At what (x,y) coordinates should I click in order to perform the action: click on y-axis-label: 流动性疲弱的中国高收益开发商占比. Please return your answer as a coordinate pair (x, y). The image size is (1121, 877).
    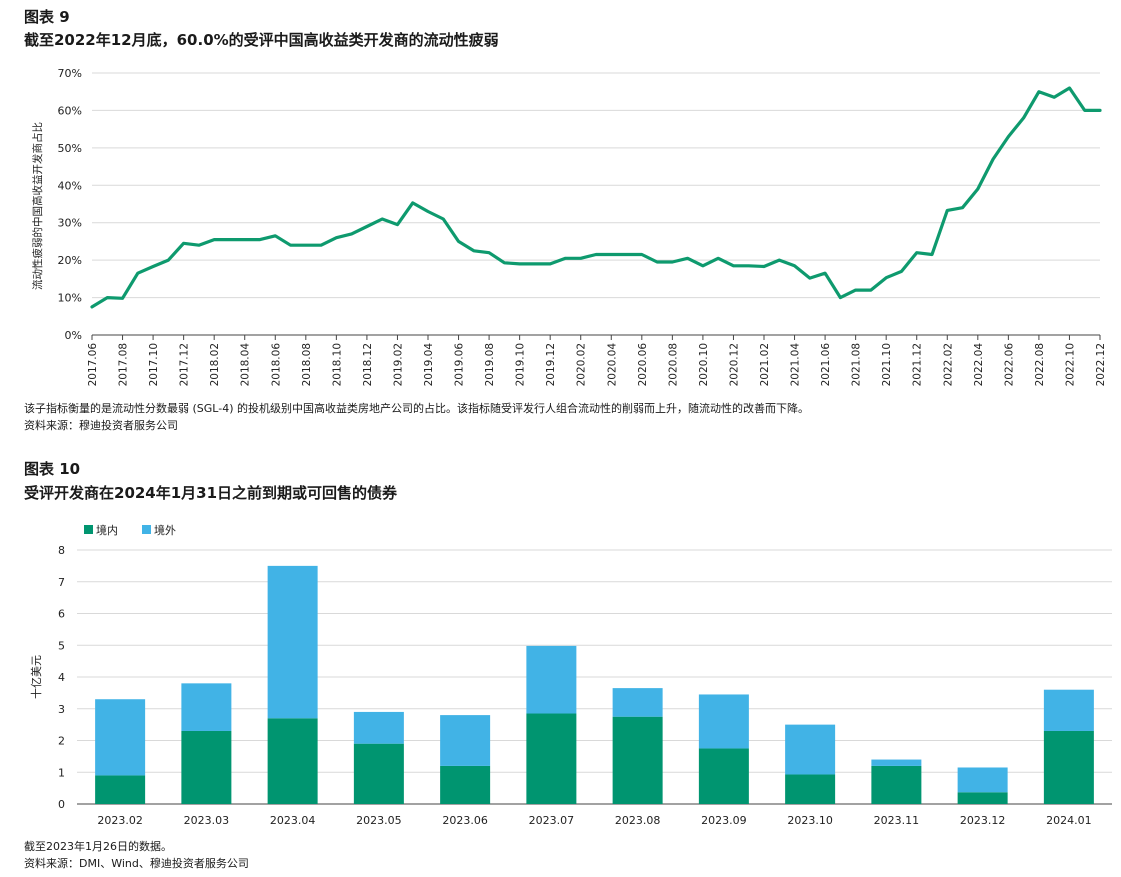
    Looking at the image, I should click on (37, 206).